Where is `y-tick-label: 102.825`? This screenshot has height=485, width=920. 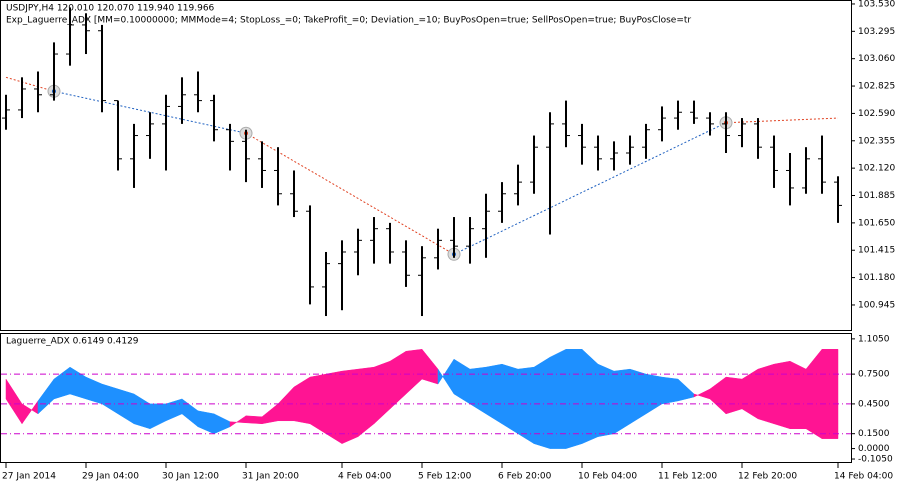 y-tick-label: 102.825 is located at coordinates (876, 87).